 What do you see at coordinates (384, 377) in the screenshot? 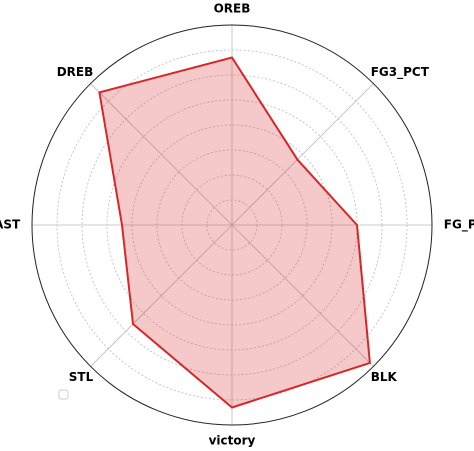
I see `category-label: BLK` at bounding box center [384, 377].